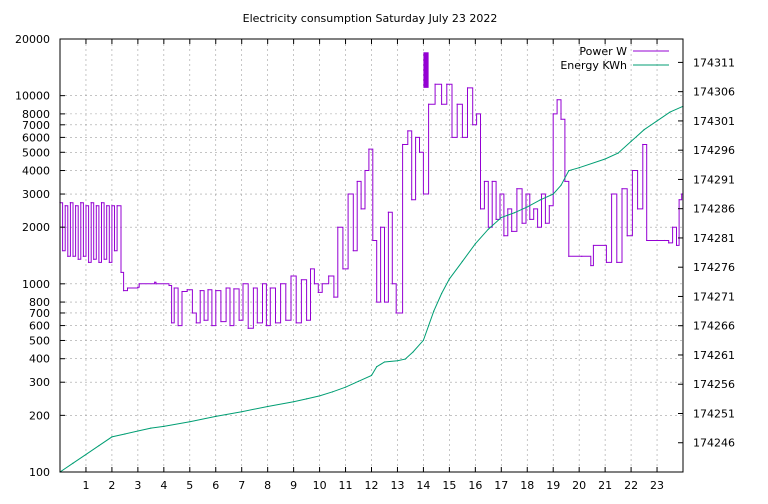  I want to click on x-tick-label: 2, so click(111, 485).